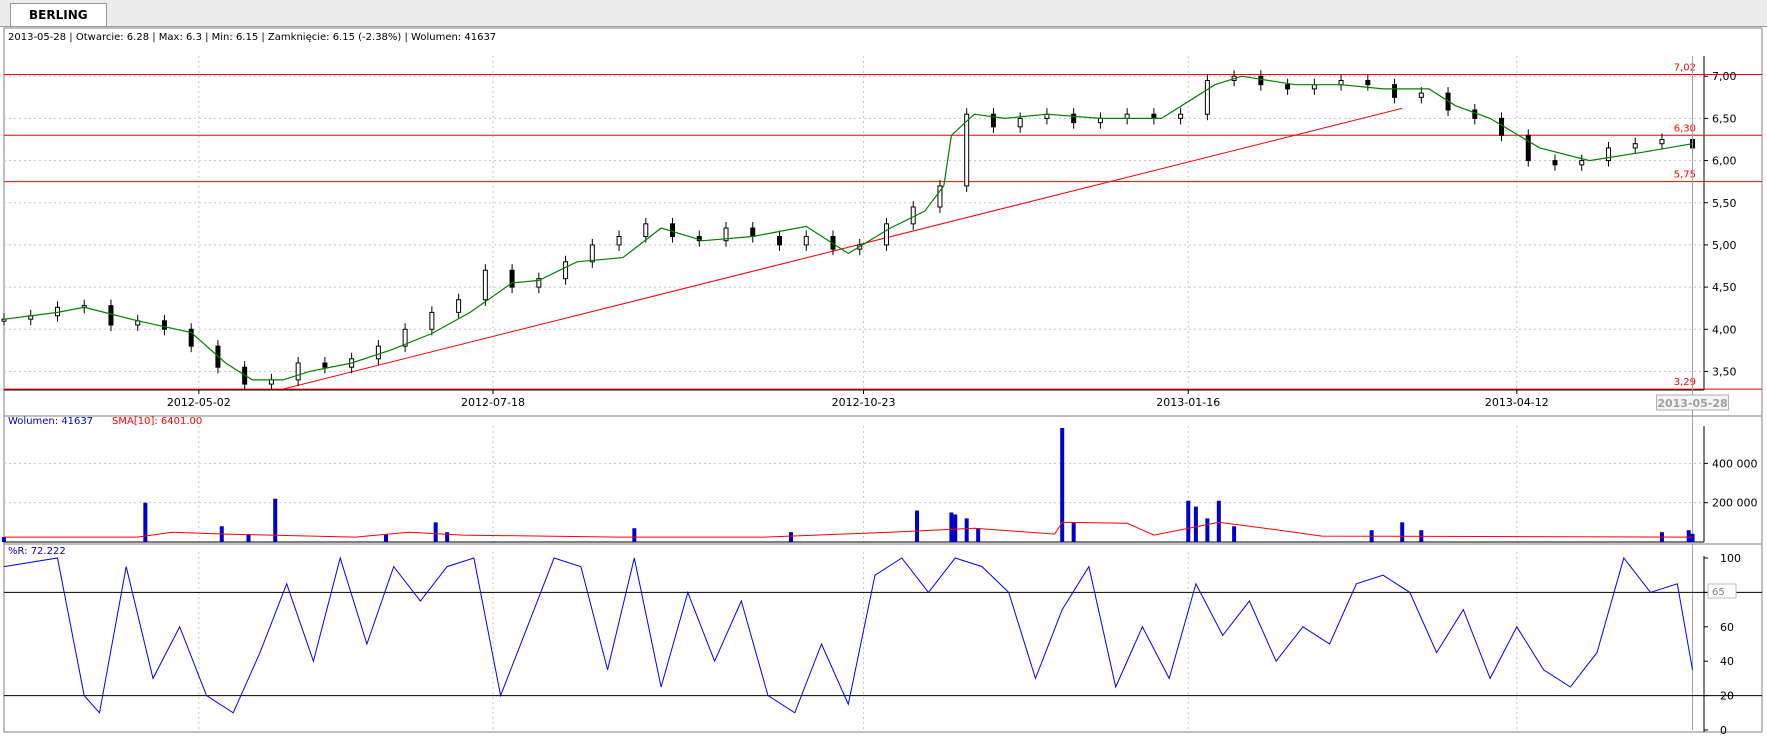  Describe the element at coordinates (1730, 558) in the screenshot. I see `wr-y-tick-label-5: 100` at that location.